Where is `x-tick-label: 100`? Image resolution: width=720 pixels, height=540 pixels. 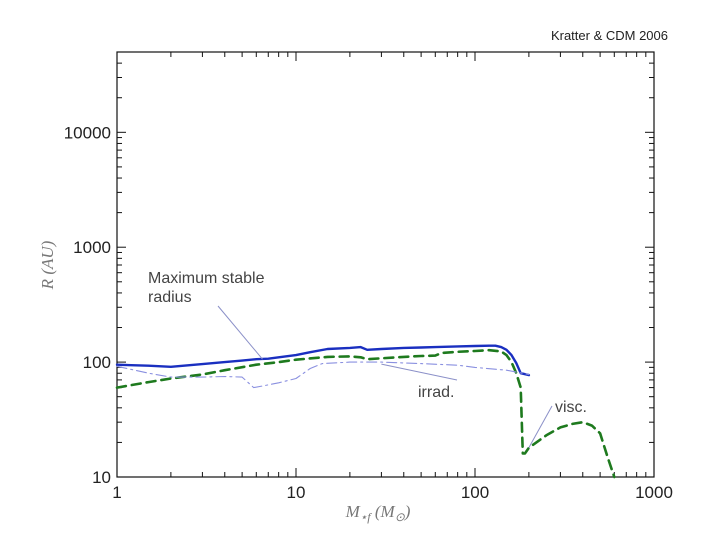
x-tick-label: 100 is located at coordinates (475, 492).